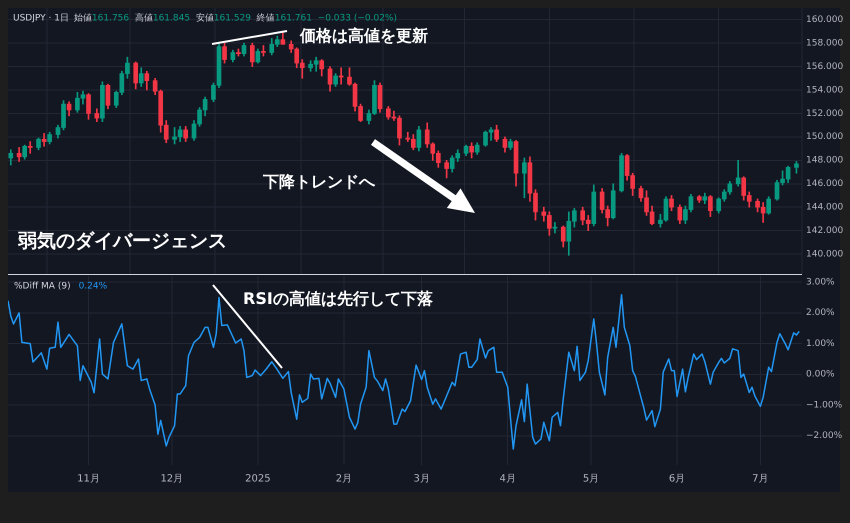 This screenshot has width=850, height=523. What do you see at coordinates (825, 113) in the screenshot?
I see `y-tick-label: 152.000` at bounding box center [825, 113].